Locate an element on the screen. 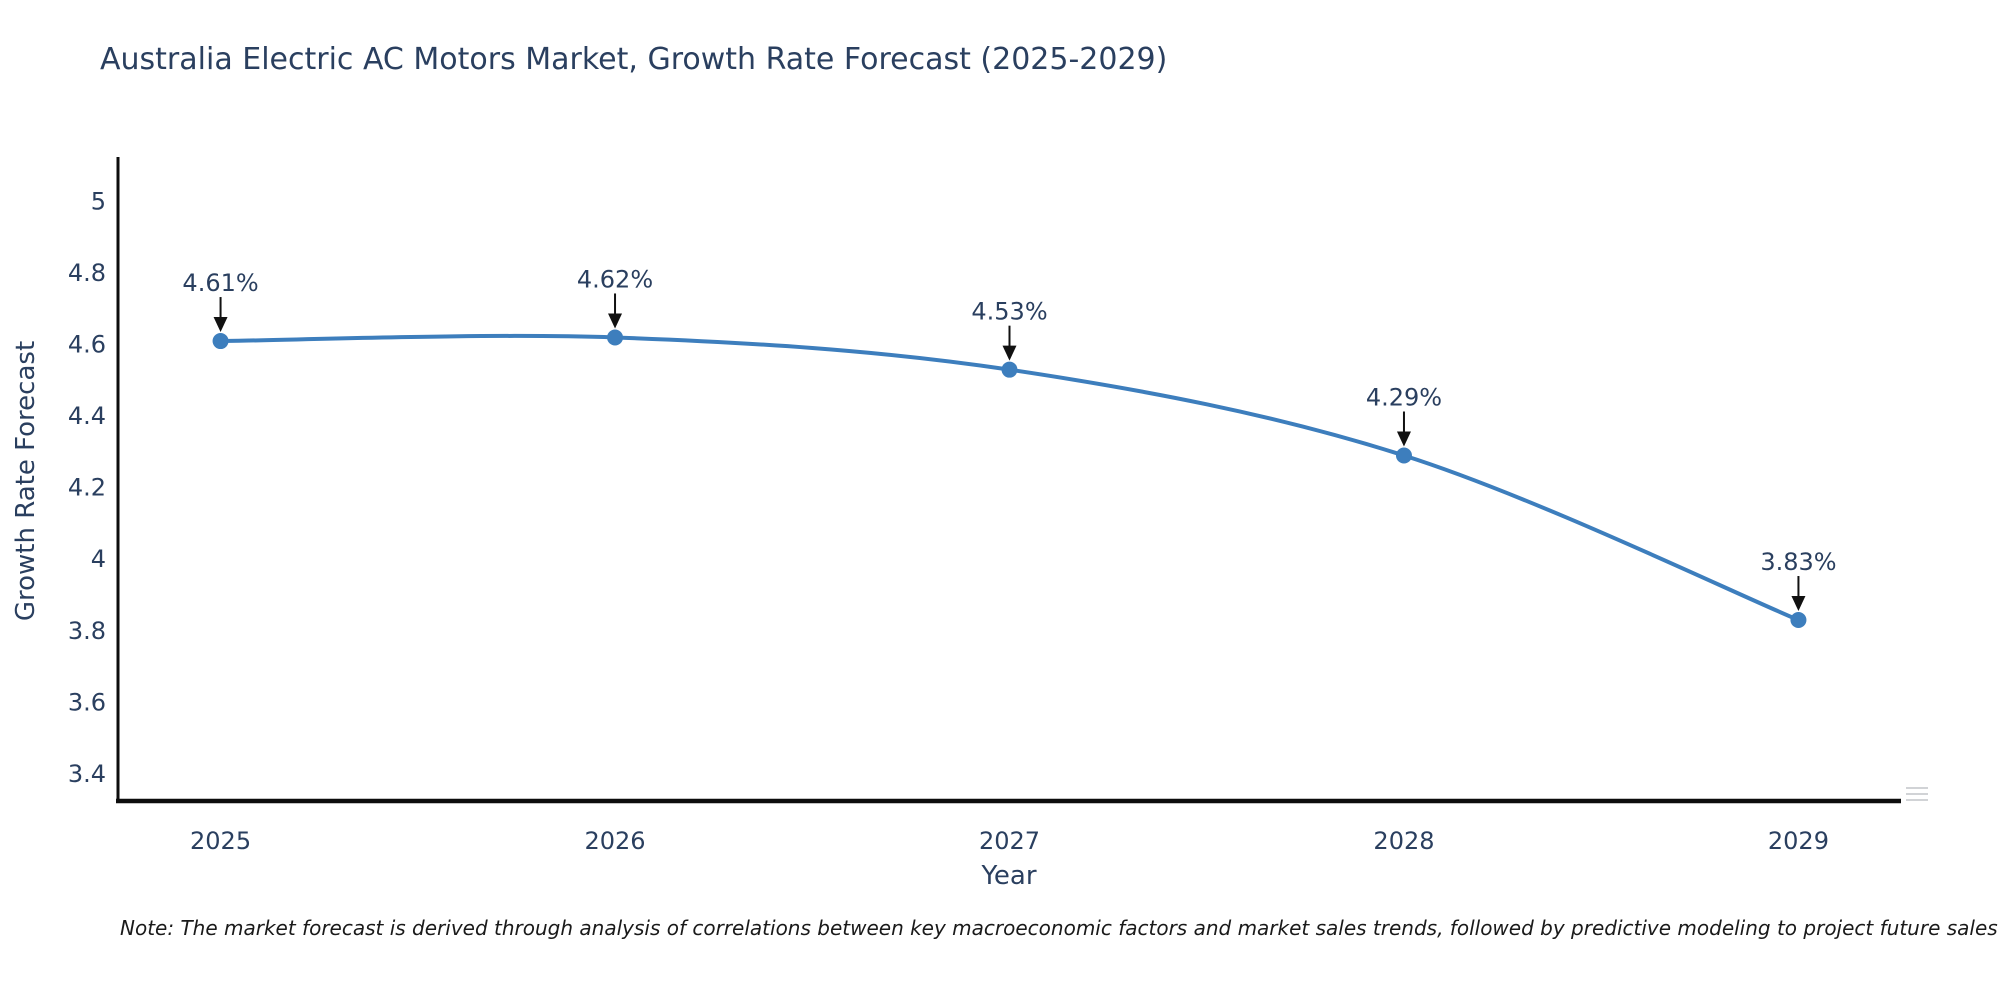  y-tick-label: 3.6 is located at coordinates (87, 702).